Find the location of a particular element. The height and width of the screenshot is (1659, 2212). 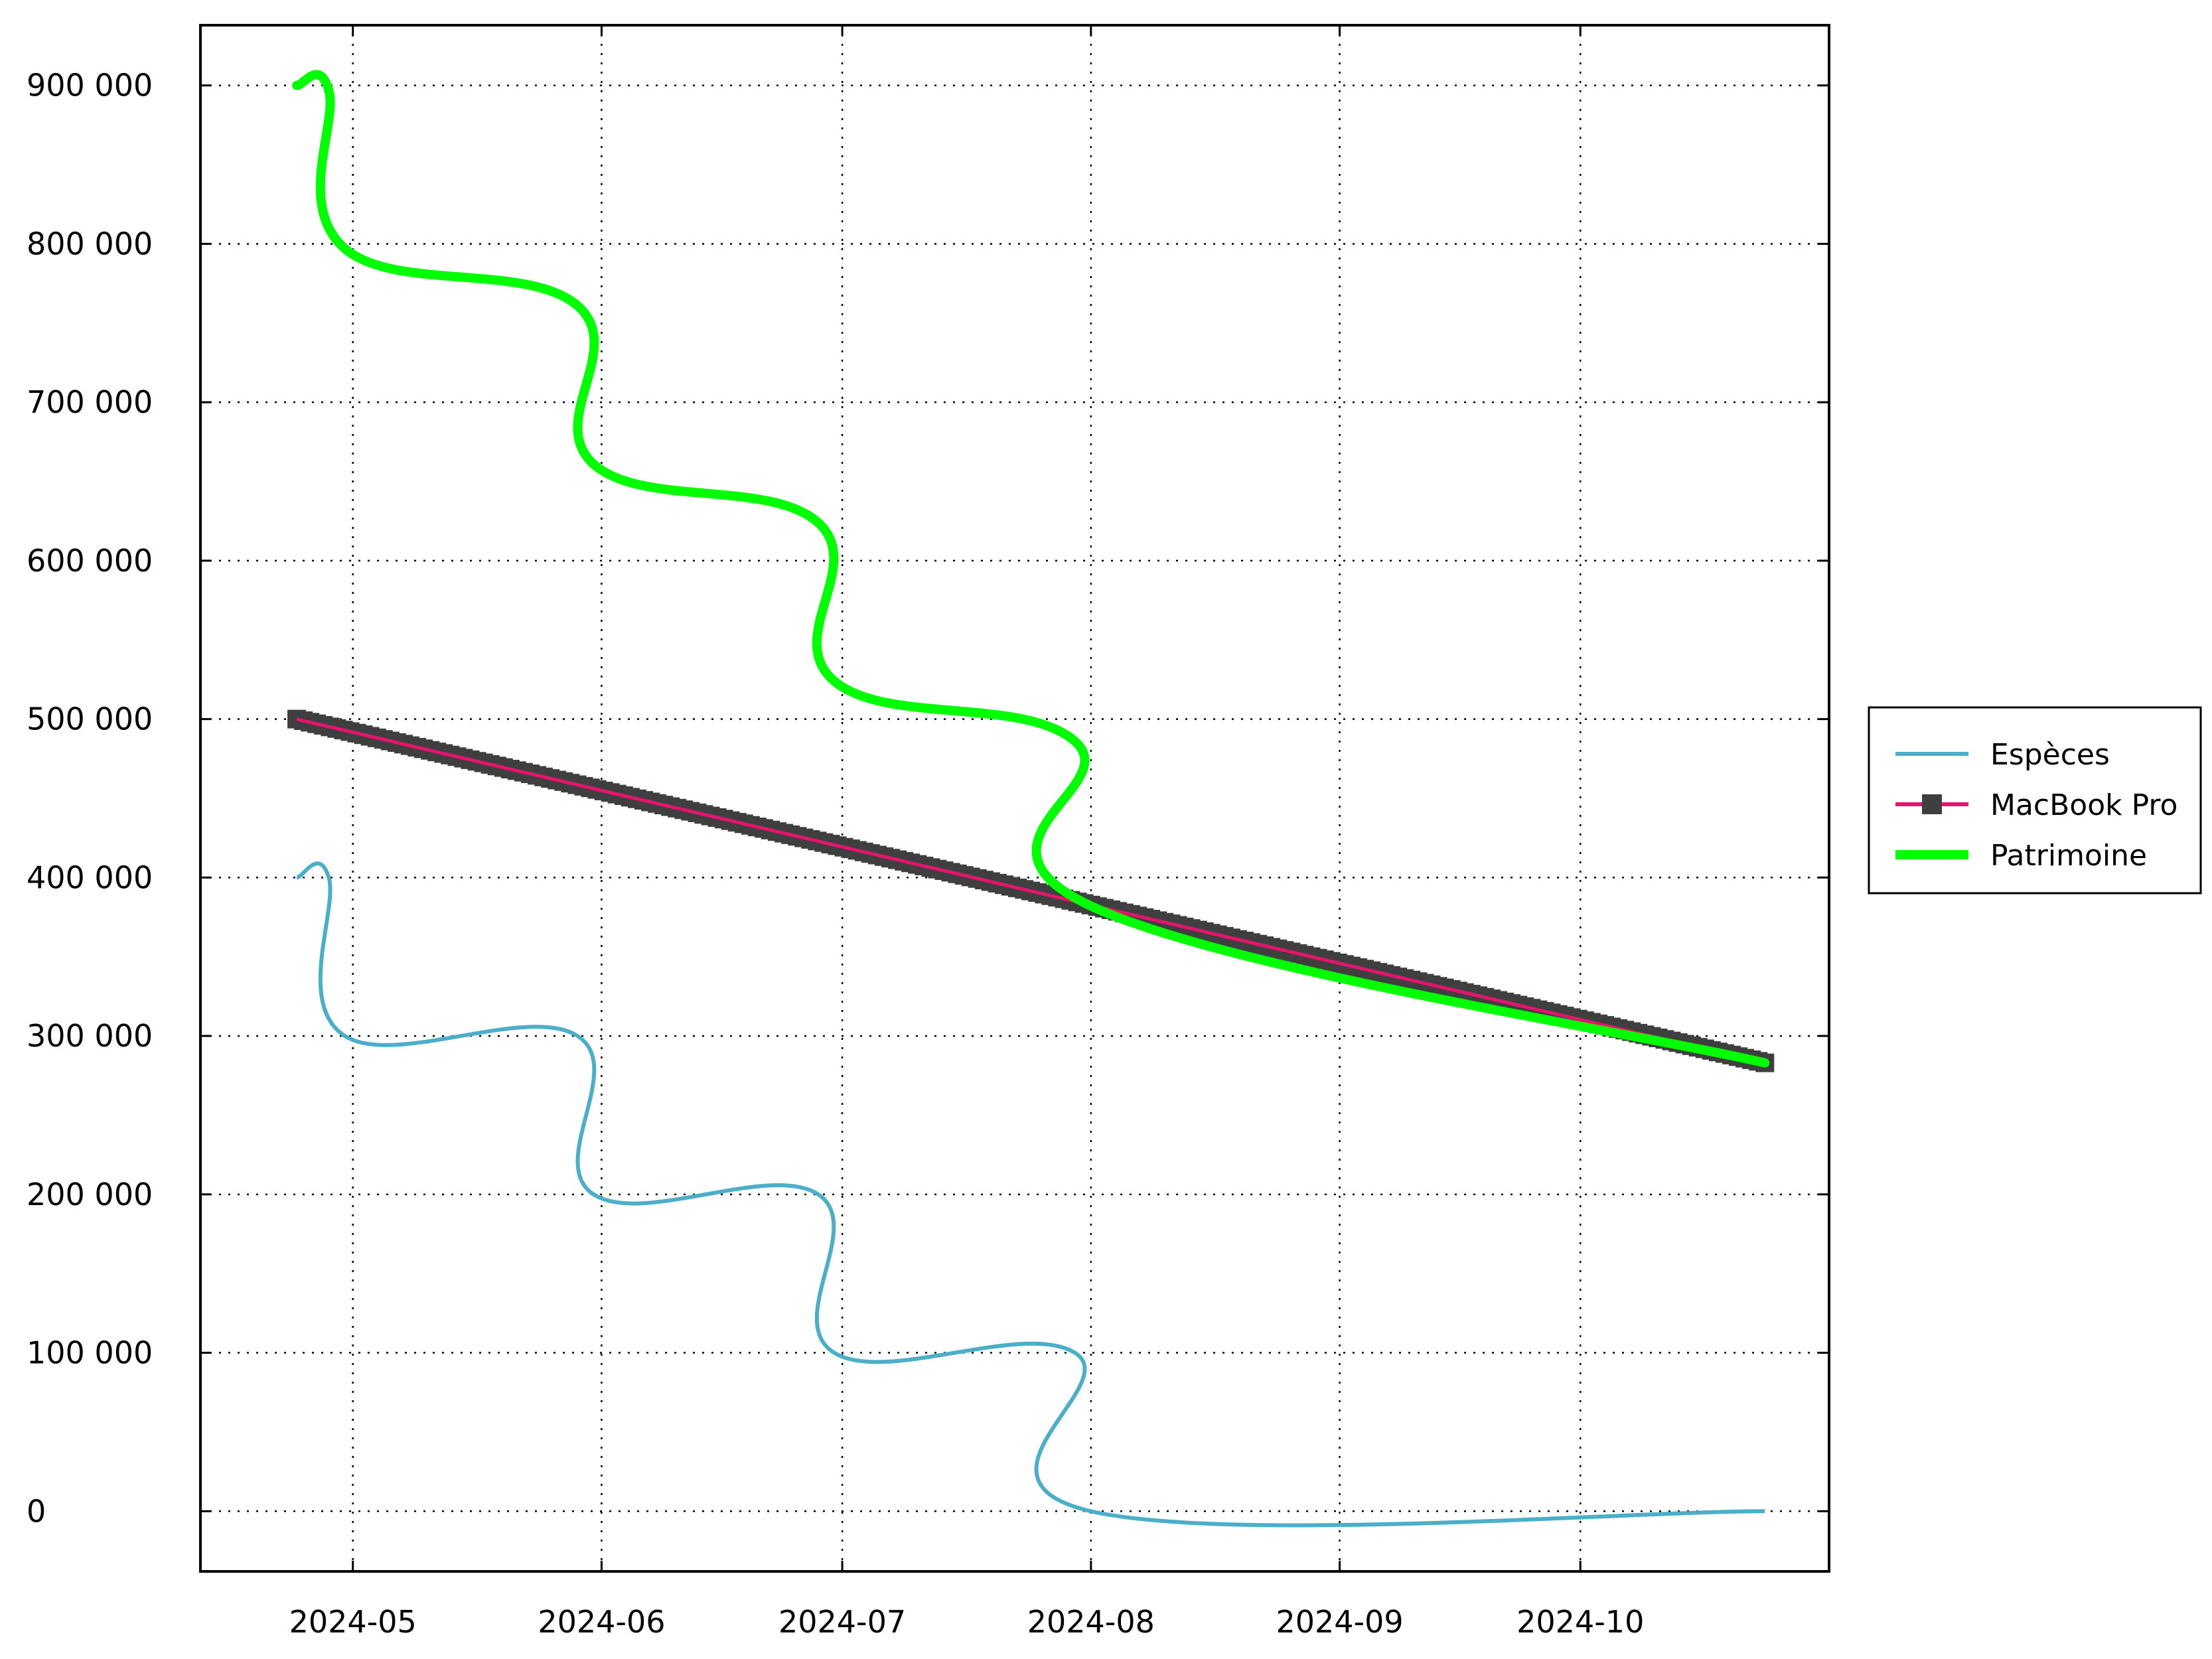

x-tick-label: 2024-10 is located at coordinates (1580, 1622).